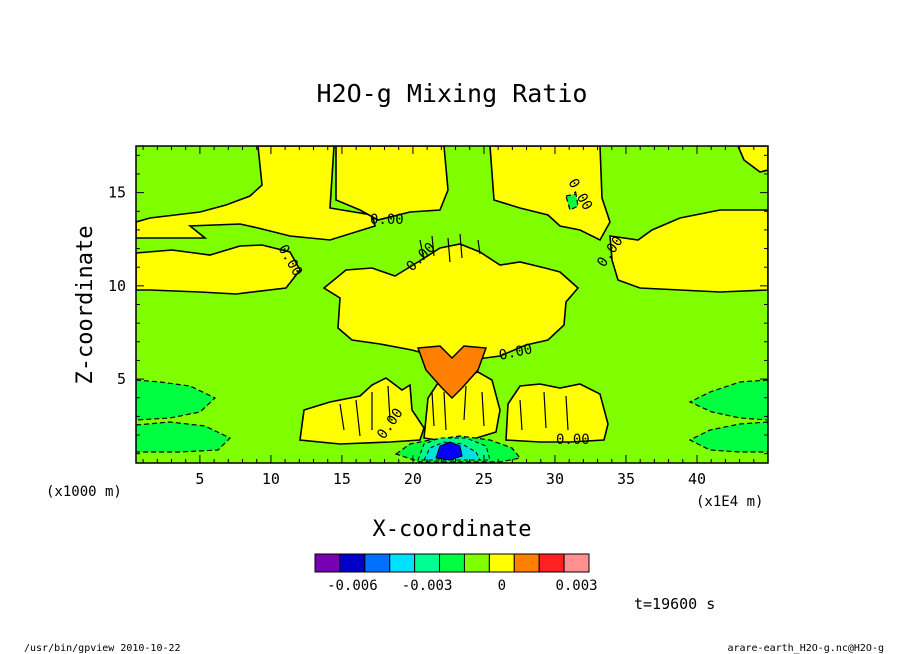 This screenshot has height=654, width=904. What do you see at coordinates (117, 286) in the screenshot?
I see `y-tick-label: 10` at bounding box center [117, 286].